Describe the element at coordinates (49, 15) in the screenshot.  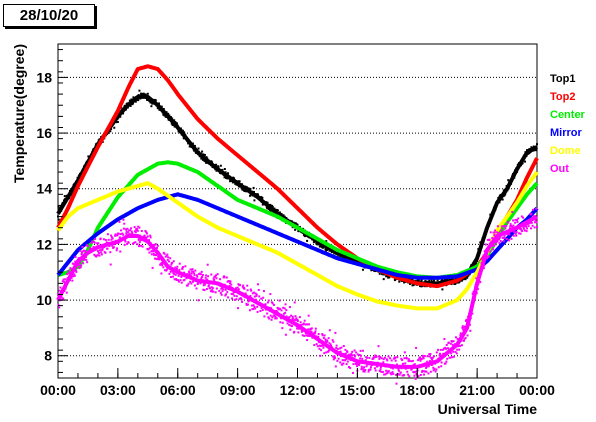
I see `date-label: 28/10/20` at that location.